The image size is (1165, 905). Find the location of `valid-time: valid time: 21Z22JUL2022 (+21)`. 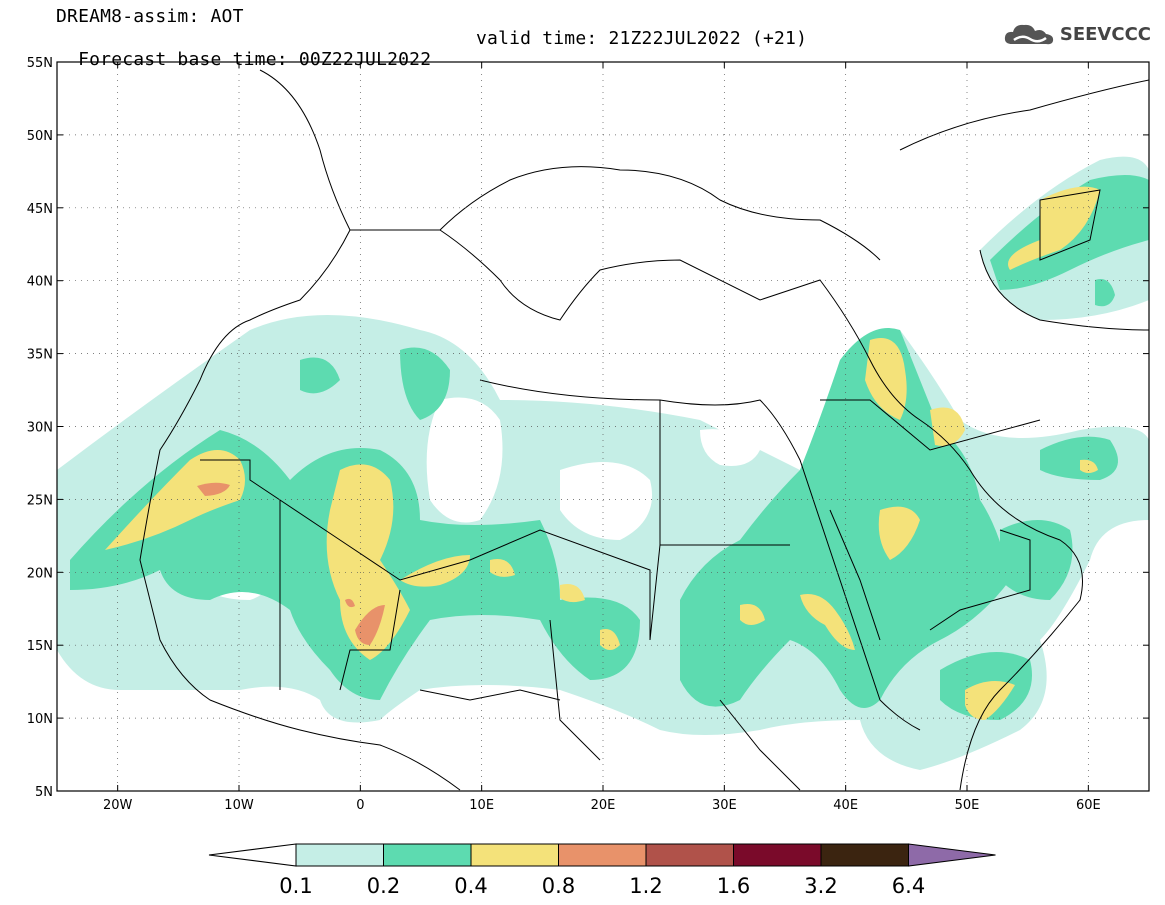

valid-time: valid time: 21Z22JUL2022 (+21) is located at coordinates (642, 38).